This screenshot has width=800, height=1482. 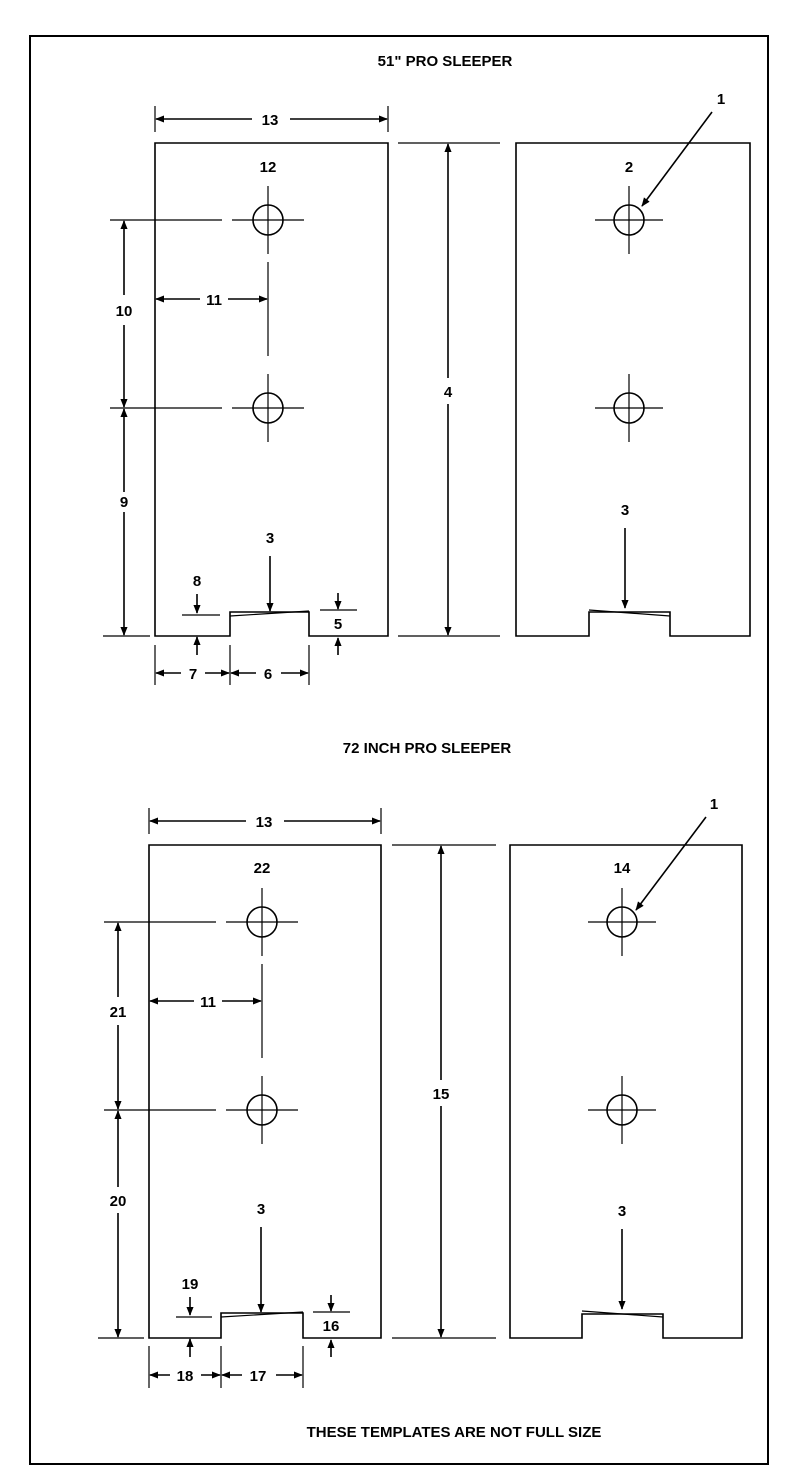 I want to click on dimension-label-hole-spacing: 10, so click(x=124, y=311).